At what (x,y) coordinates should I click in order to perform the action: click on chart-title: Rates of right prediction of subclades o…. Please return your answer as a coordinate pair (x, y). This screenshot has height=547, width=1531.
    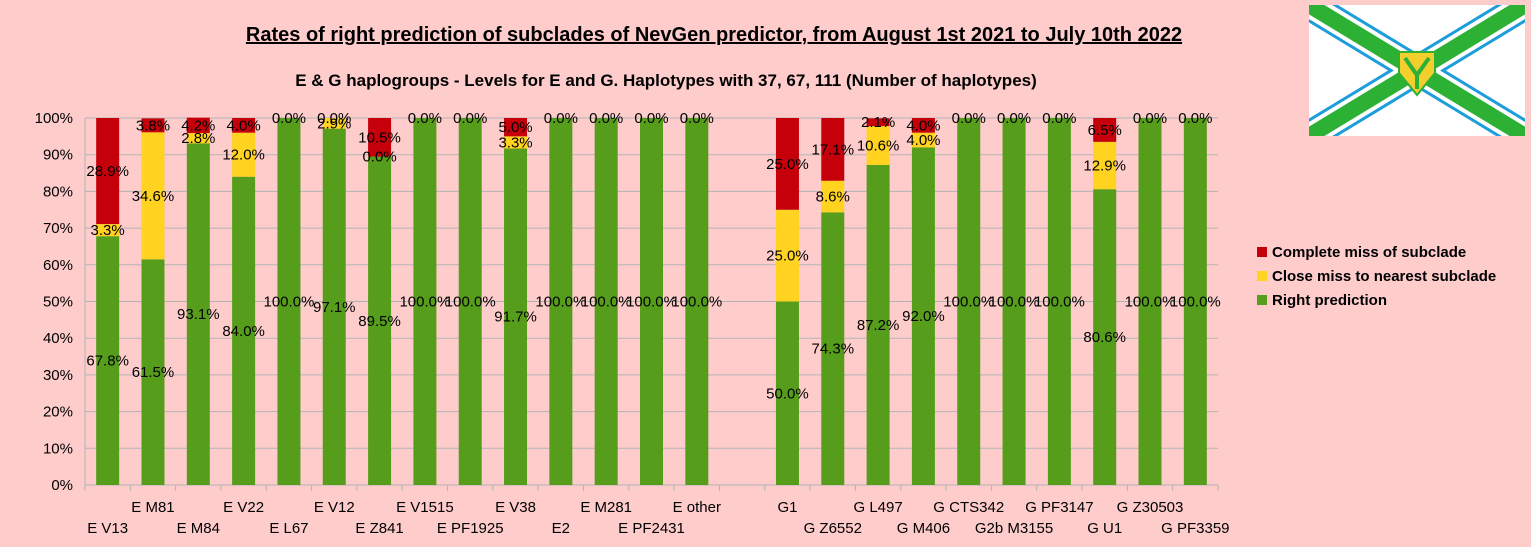
    Looking at the image, I should click on (714, 35).